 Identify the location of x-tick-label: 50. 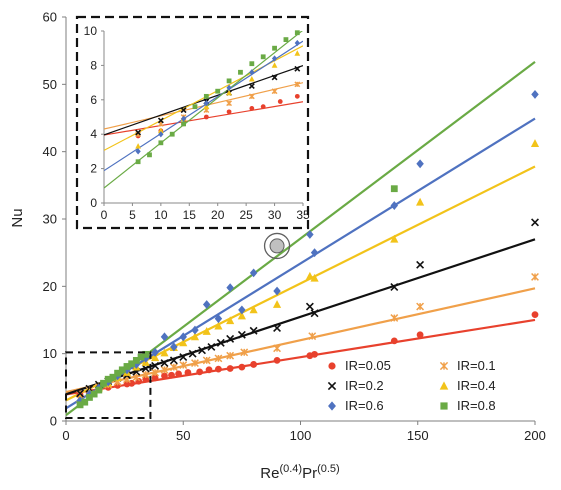
(183, 435).